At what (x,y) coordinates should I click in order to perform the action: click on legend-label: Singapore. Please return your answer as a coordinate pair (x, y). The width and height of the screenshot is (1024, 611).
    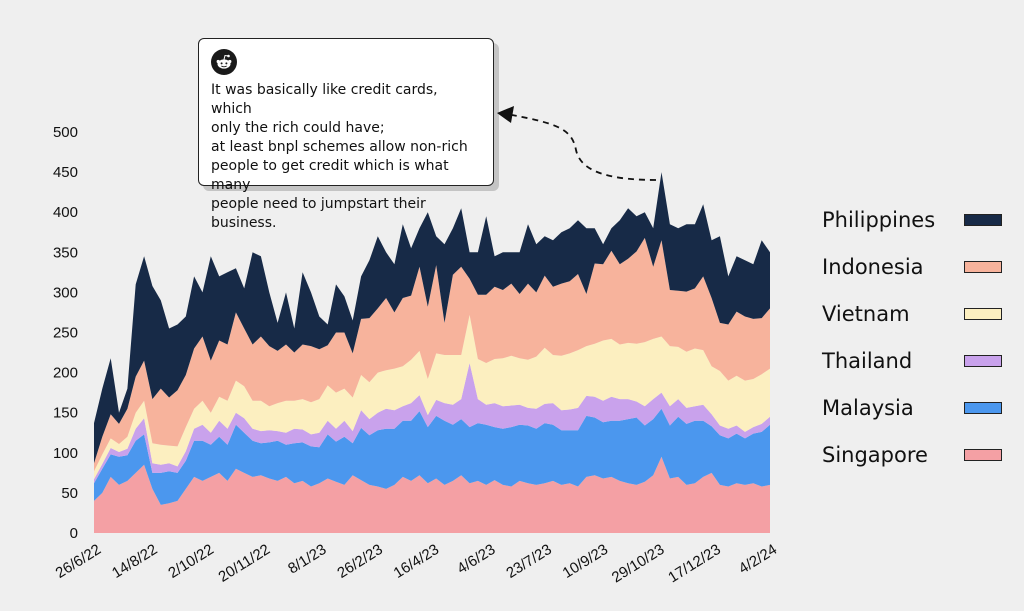
    Looking at the image, I should click on (875, 454).